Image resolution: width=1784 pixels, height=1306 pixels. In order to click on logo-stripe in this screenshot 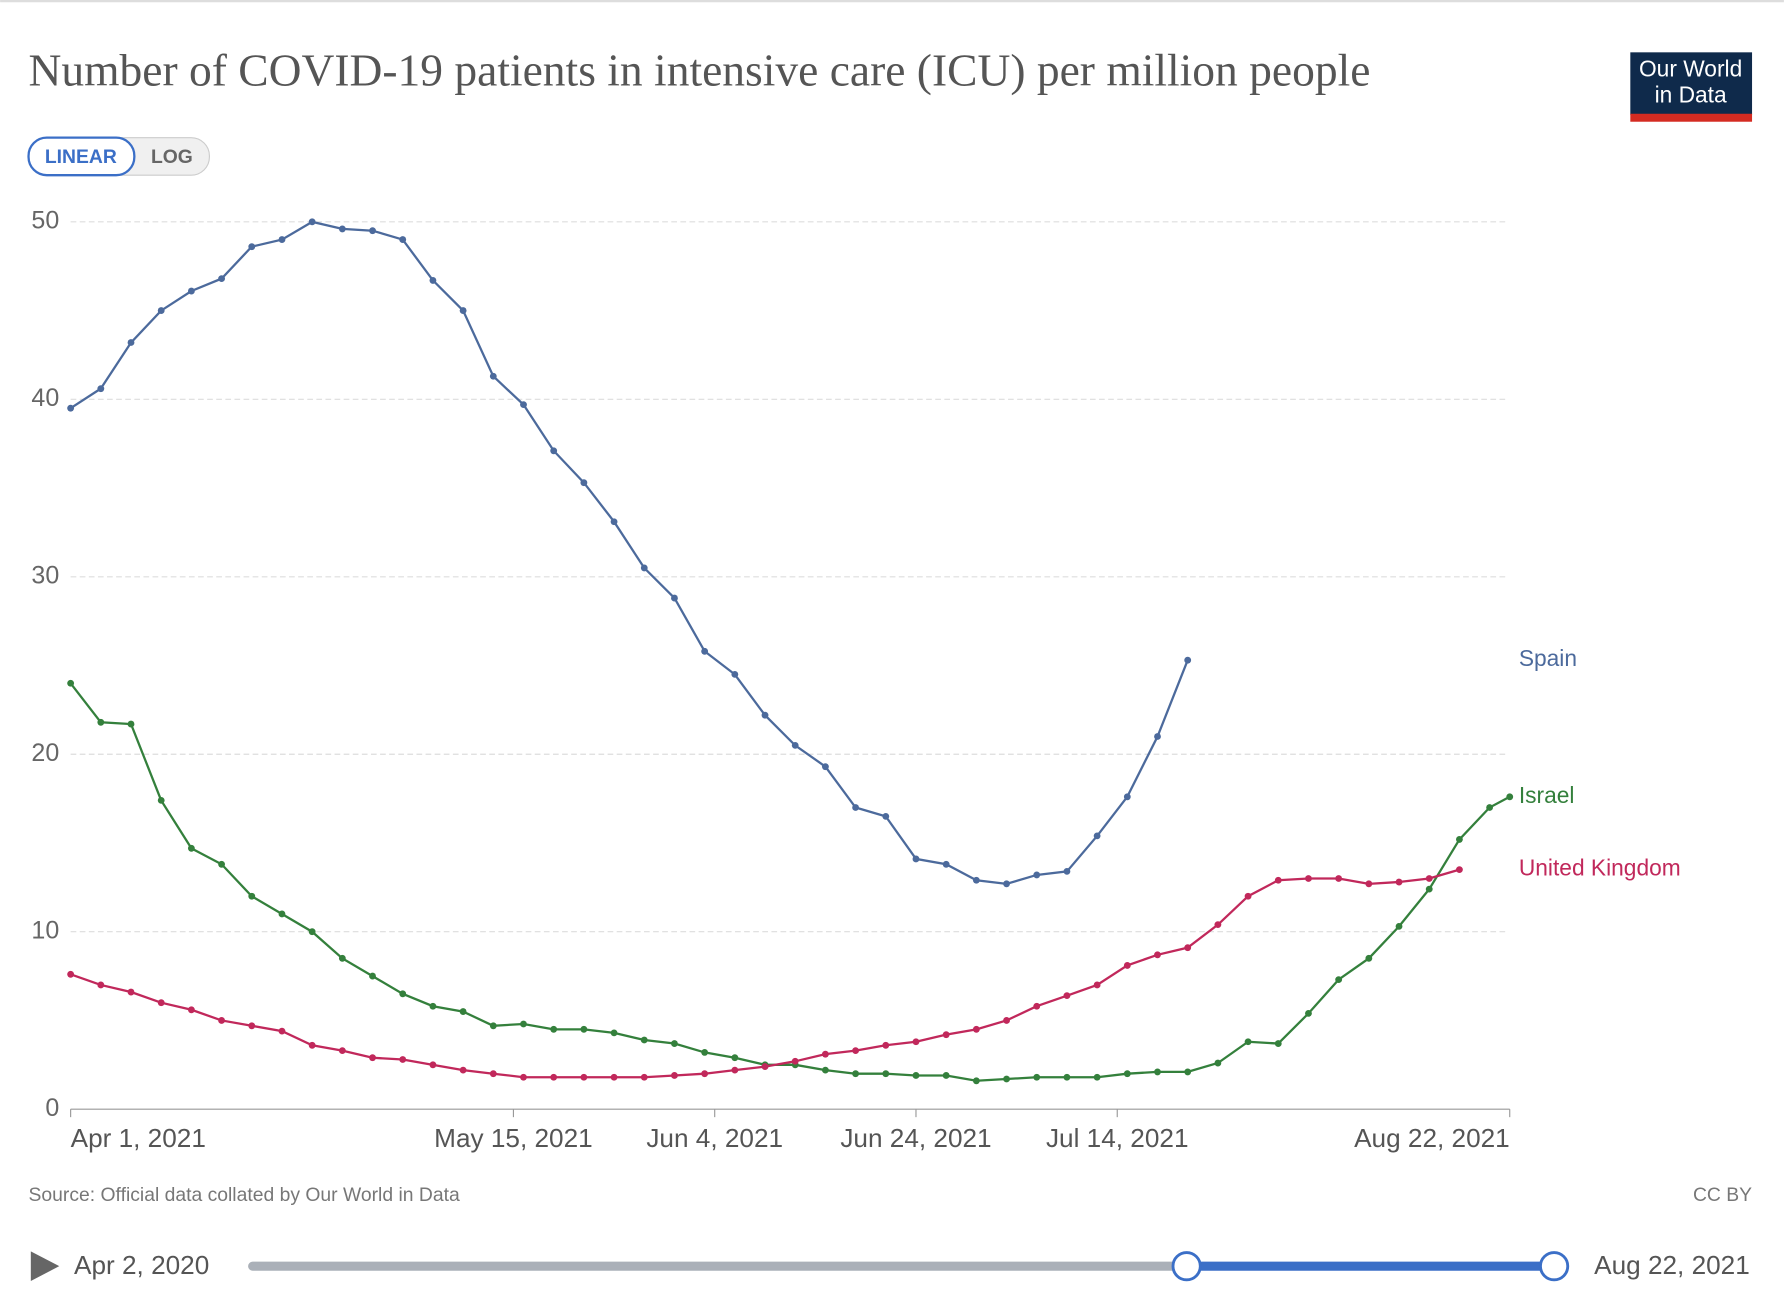, I will do `click(1691, 117)`.